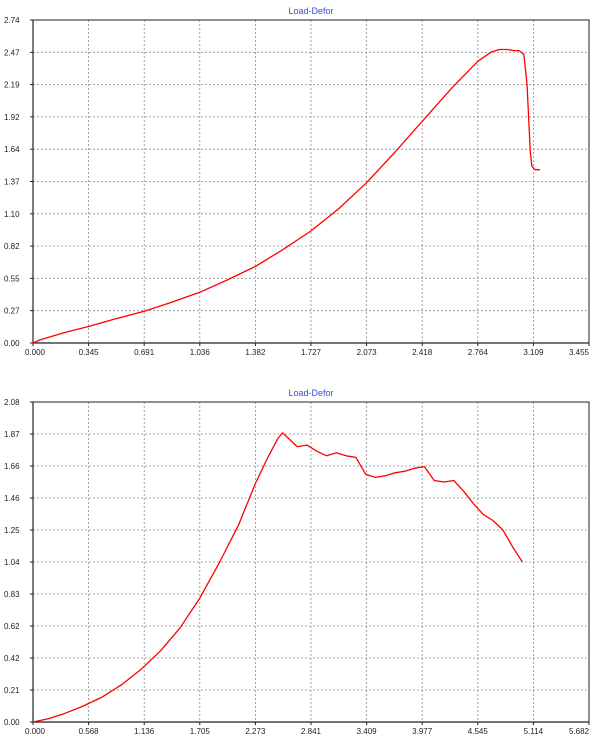 Image resolution: width=599 pixels, height=751 pixels. Describe the element at coordinates (144, 731) in the screenshot. I see `x-tick-label: 1.136` at that location.